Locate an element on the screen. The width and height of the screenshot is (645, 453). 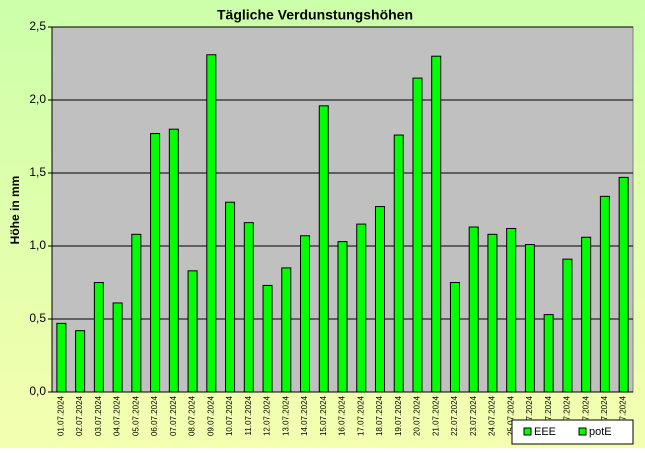
legend-box is located at coordinates (572, 432).